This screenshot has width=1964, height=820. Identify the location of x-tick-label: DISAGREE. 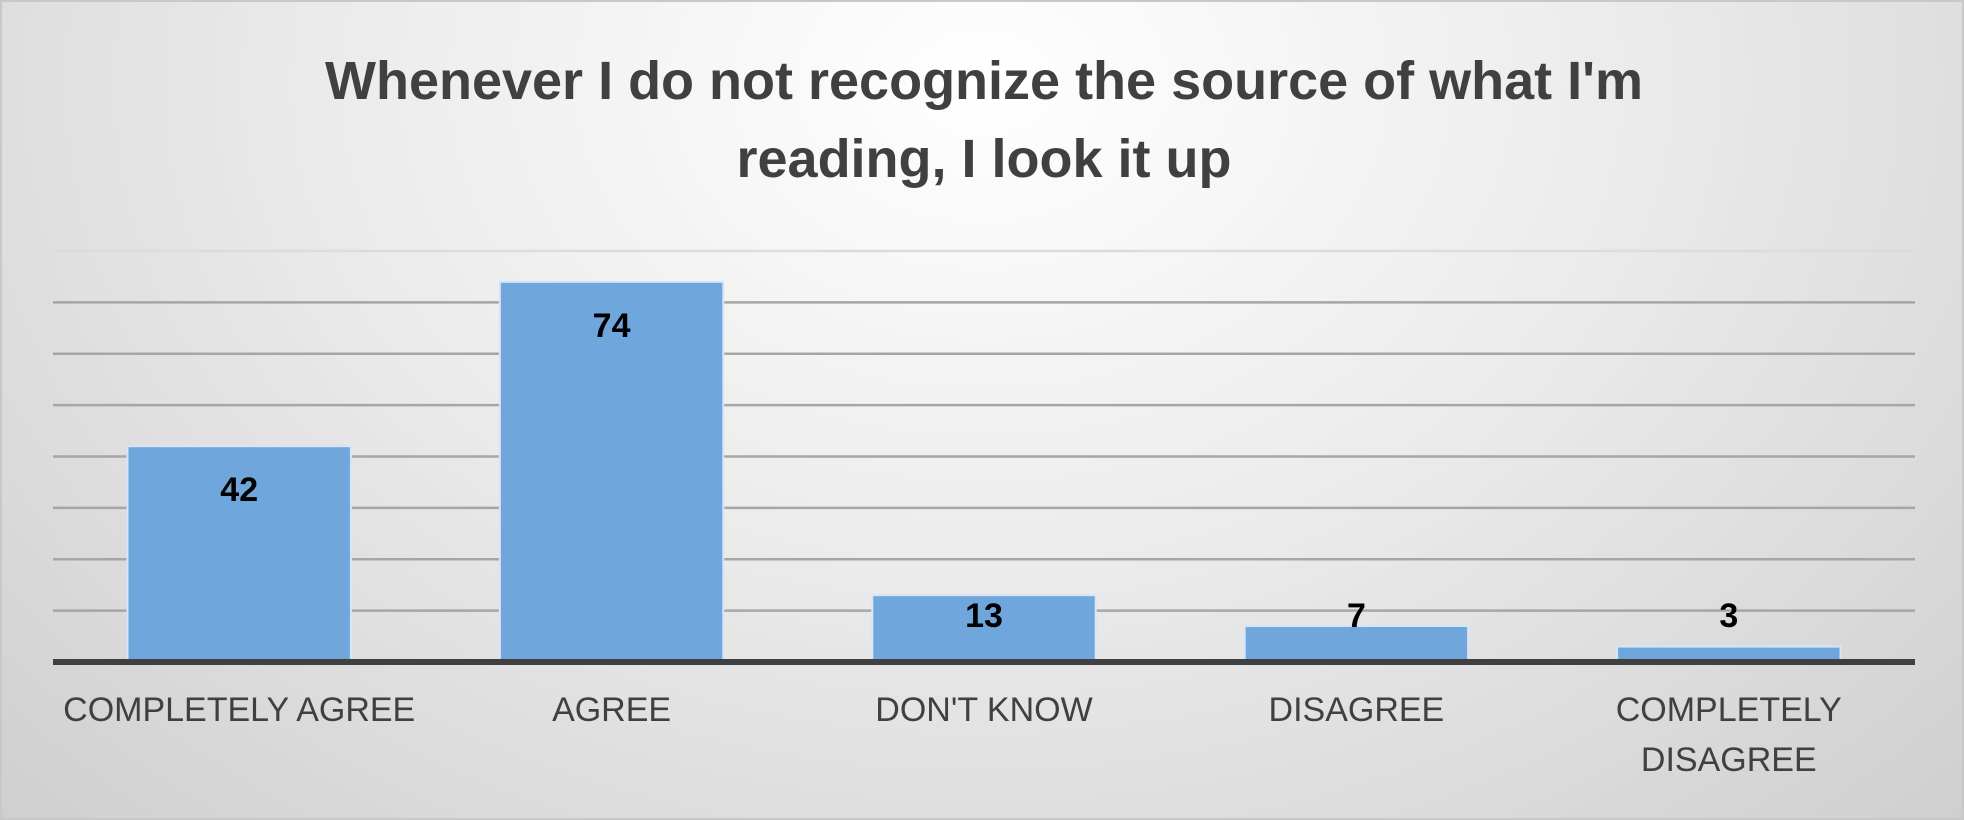
(1356, 710).